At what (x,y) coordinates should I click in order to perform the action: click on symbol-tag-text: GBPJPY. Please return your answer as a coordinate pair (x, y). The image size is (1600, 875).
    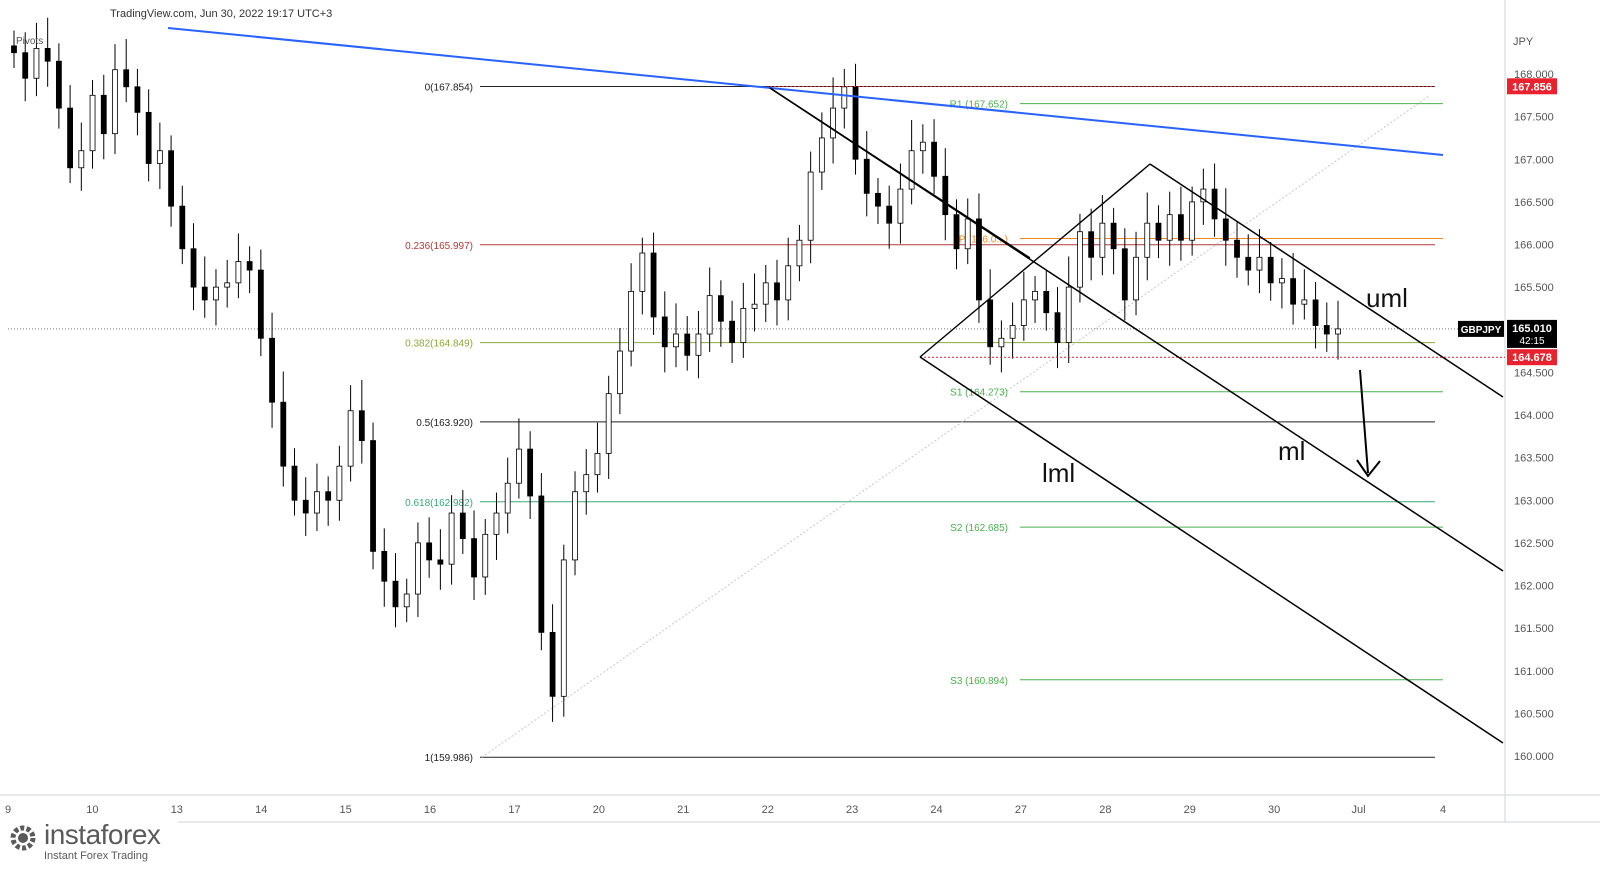
    Looking at the image, I should click on (1481, 330).